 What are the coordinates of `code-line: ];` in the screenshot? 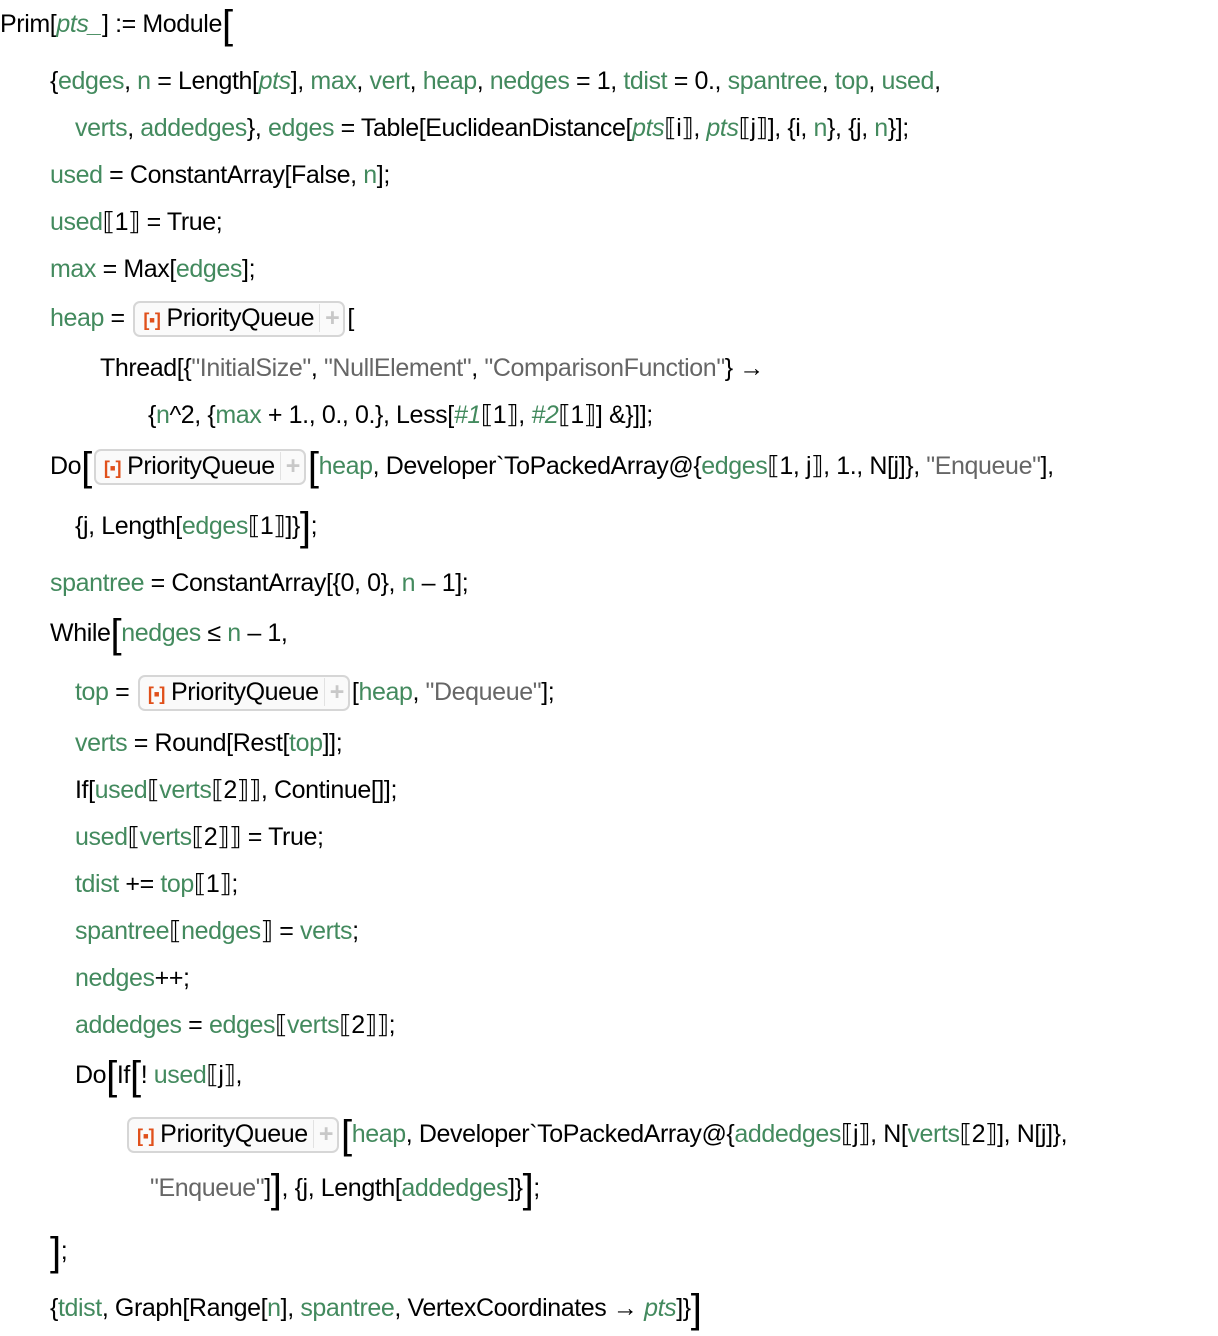 It's located at (59, 1252).